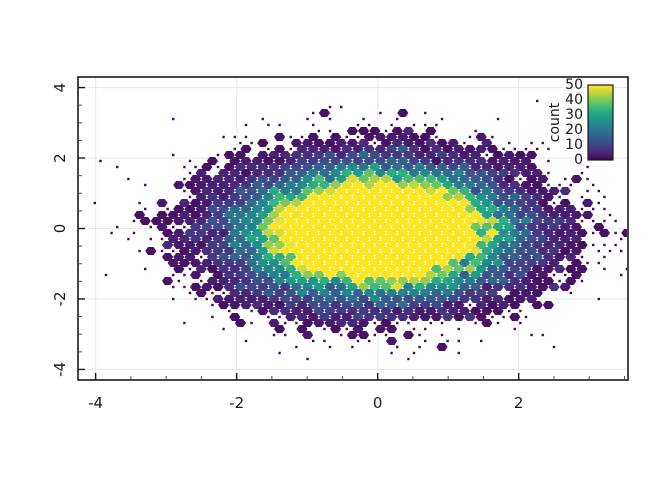  What do you see at coordinates (519, 403) in the screenshot?
I see `x-axis-tick-label: 2` at bounding box center [519, 403].